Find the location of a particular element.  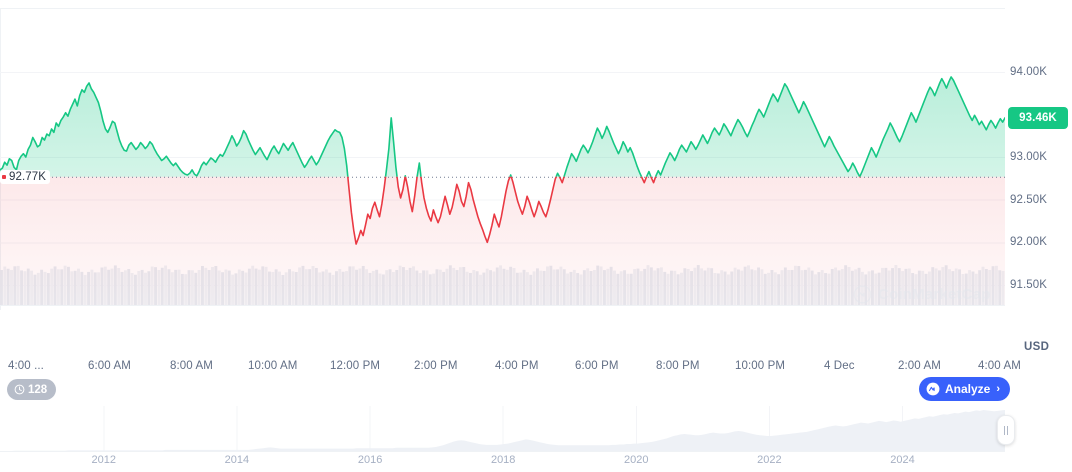

y-axis-tick: 92.00K is located at coordinates (1029, 242).